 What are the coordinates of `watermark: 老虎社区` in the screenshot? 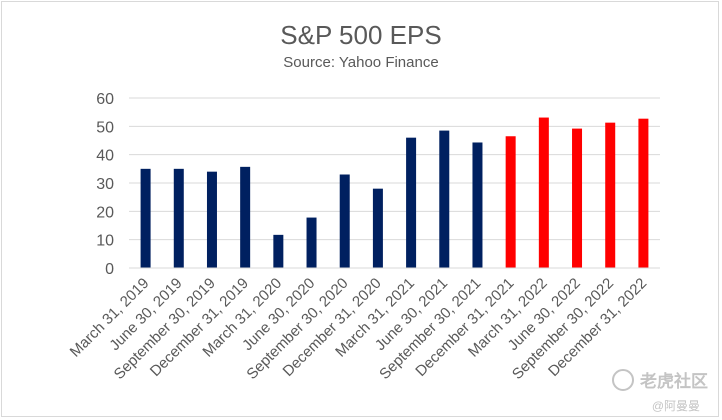 It's located at (660, 379).